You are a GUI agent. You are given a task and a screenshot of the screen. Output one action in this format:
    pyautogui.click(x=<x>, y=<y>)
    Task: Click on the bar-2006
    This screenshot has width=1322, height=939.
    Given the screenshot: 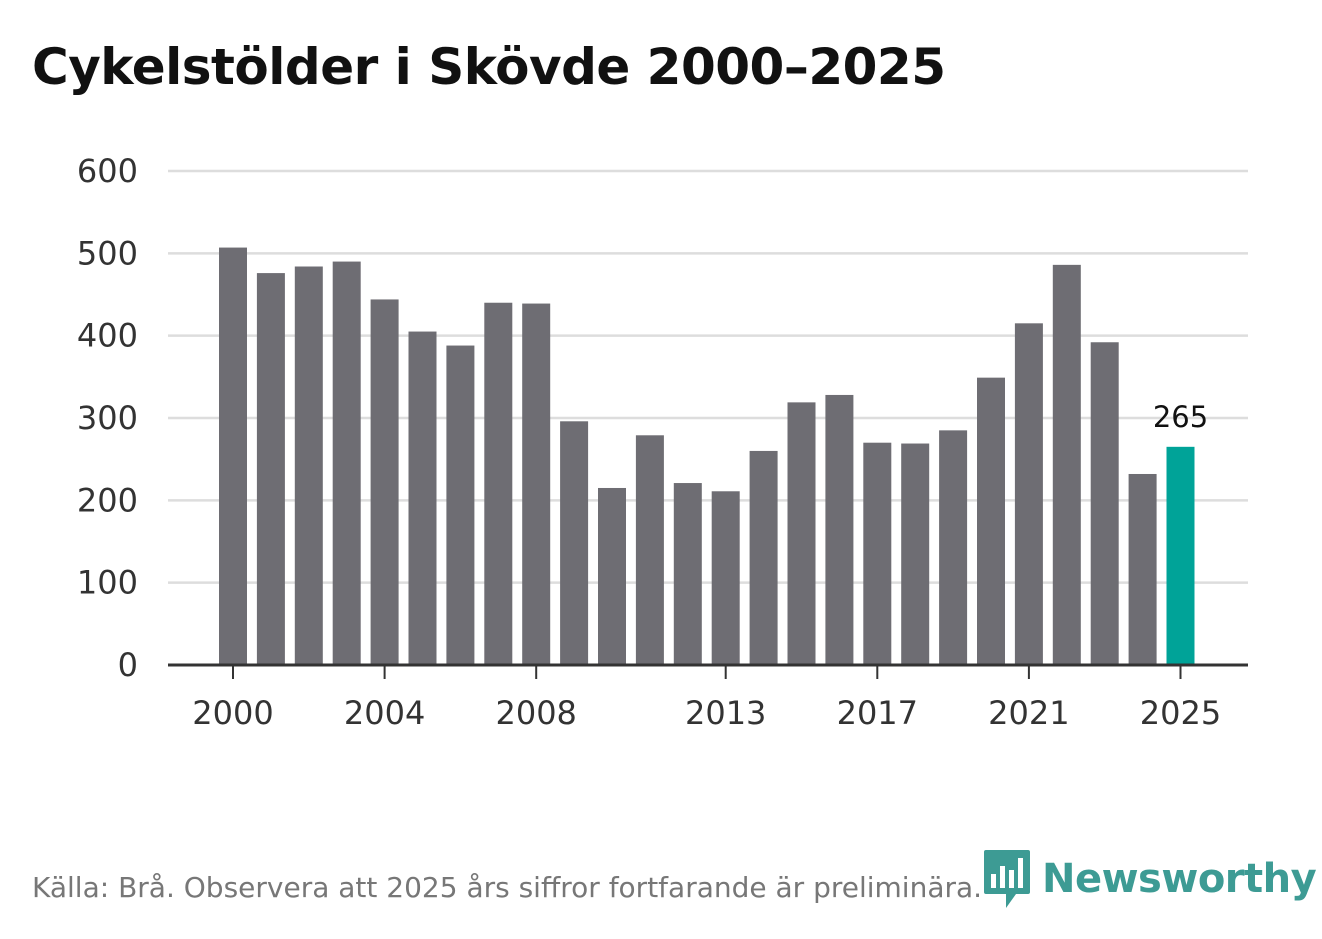 What is the action you would take?
    pyautogui.click(x=460, y=505)
    